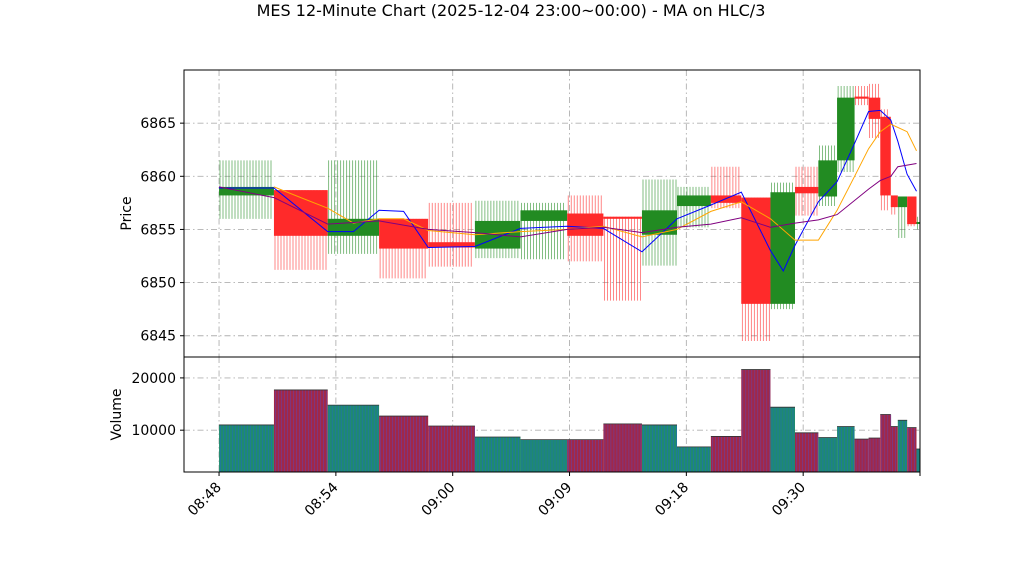  Describe the element at coordinates (672, 500) in the screenshot. I see `time-tick-label: 09:18` at that location.